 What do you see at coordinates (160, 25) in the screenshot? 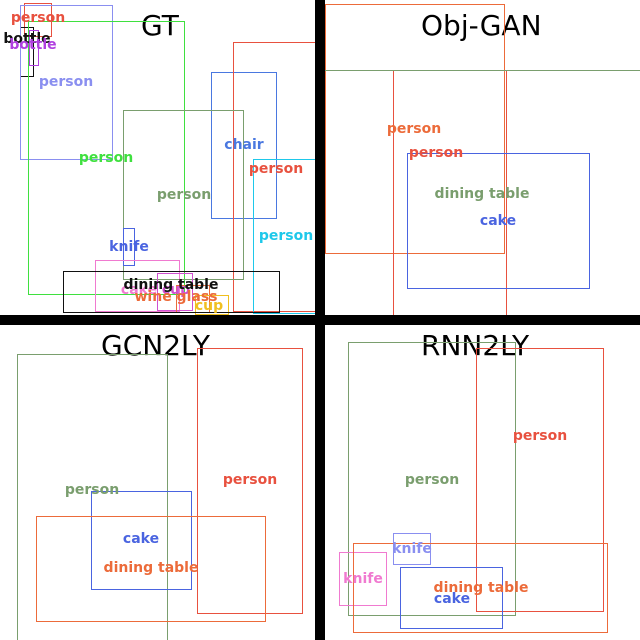
I see `panel-title: GT` at bounding box center [160, 25].